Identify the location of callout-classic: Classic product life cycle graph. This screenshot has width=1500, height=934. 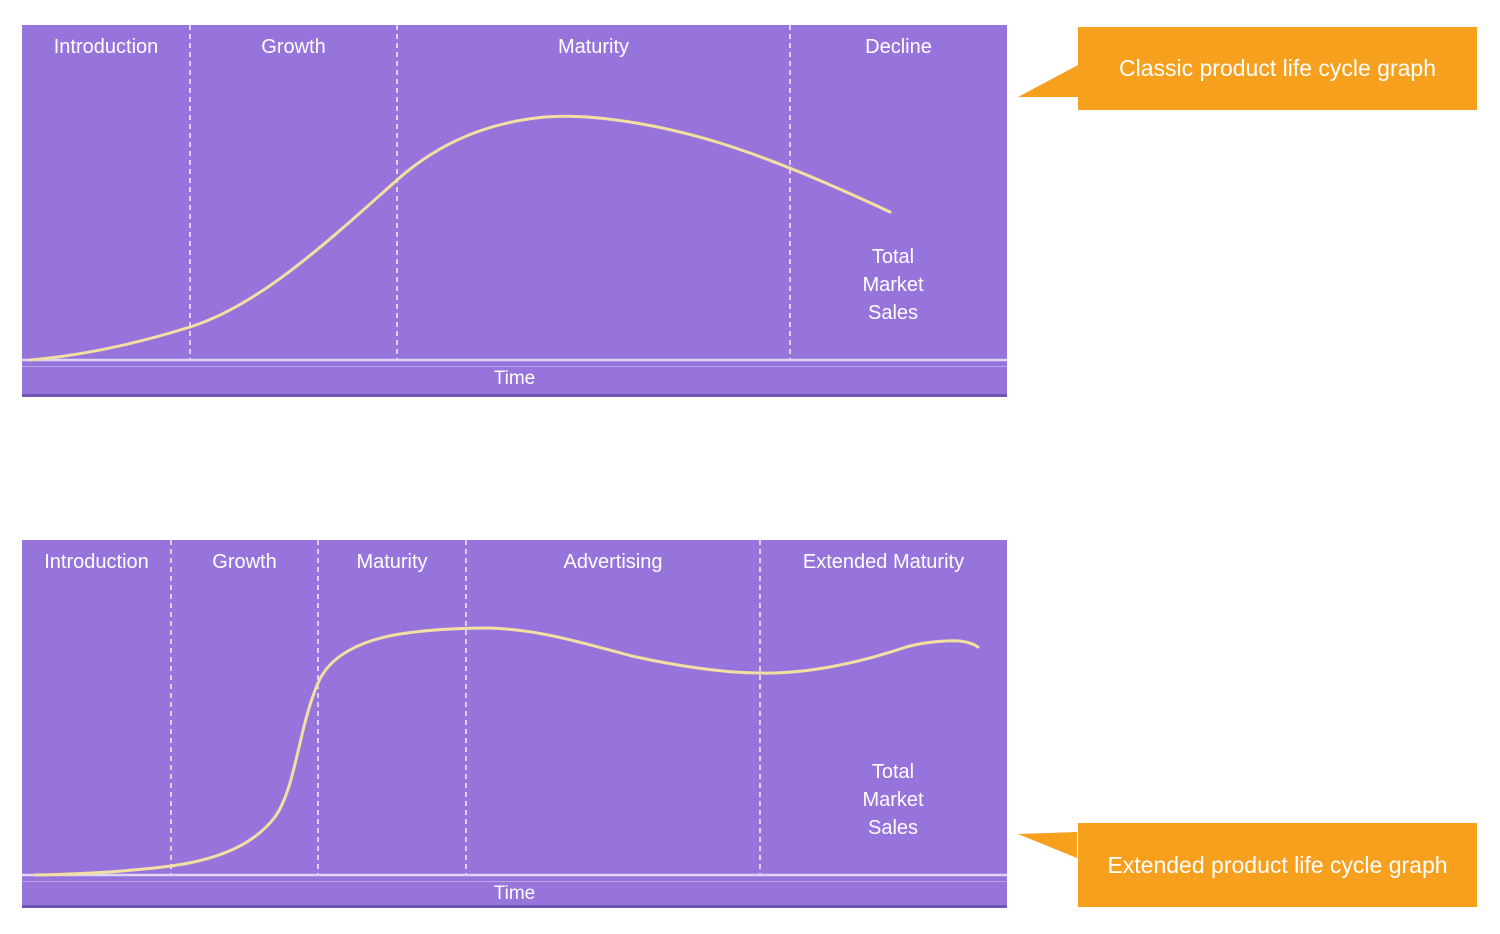
(1247, 68).